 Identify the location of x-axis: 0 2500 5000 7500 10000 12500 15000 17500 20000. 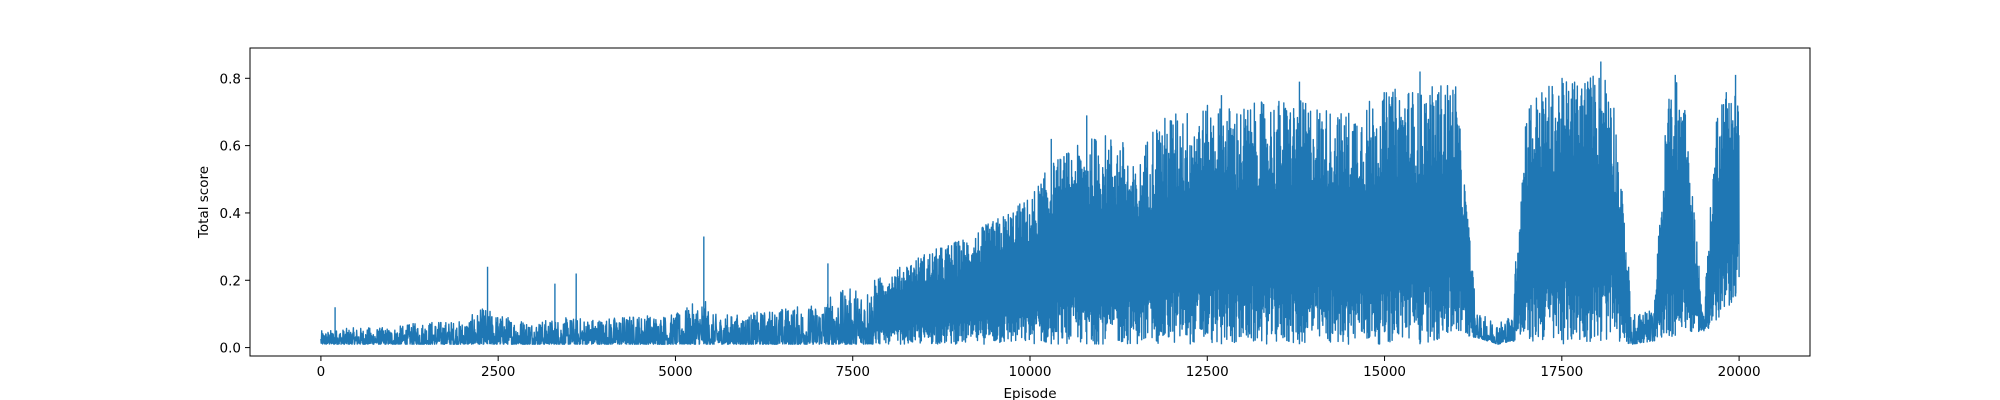
(1039, 368).